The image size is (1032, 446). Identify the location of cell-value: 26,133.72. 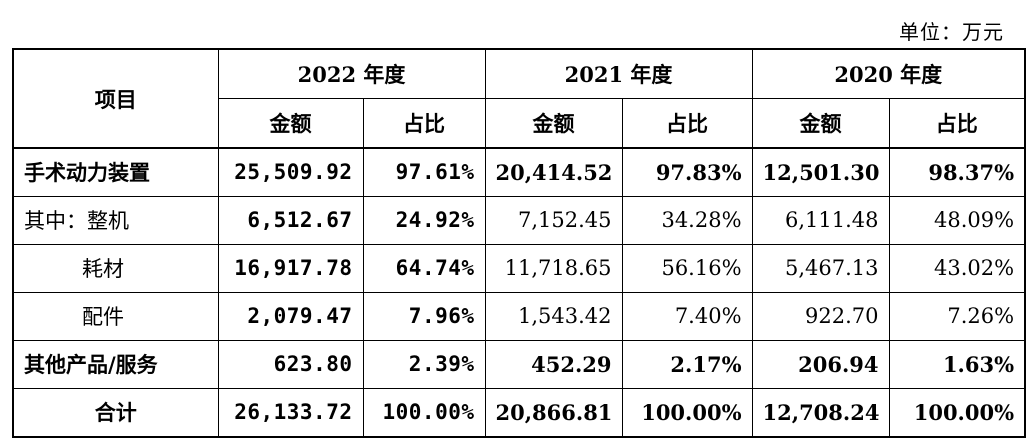
(290, 412).